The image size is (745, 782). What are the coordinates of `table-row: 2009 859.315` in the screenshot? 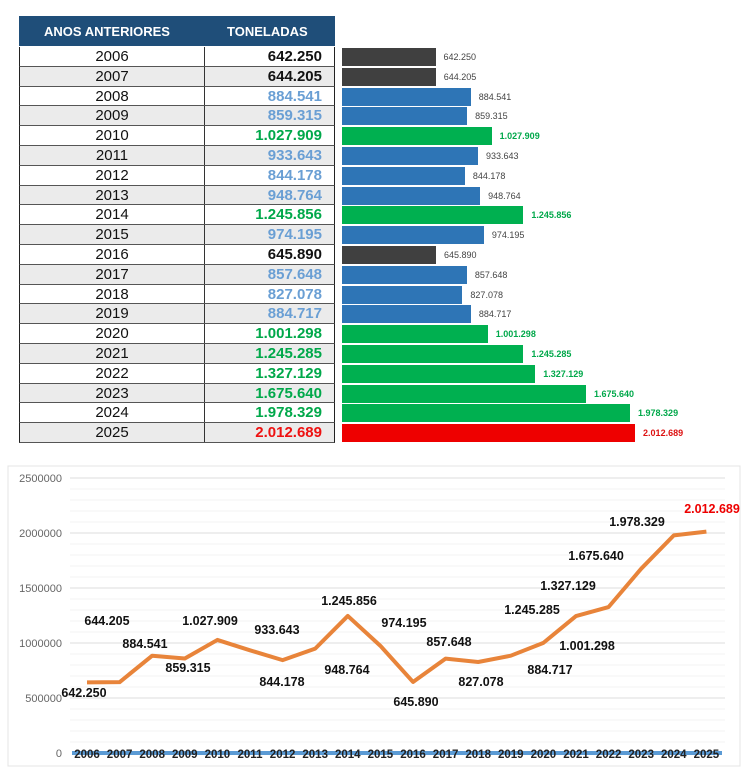 It's located at (177, 116).